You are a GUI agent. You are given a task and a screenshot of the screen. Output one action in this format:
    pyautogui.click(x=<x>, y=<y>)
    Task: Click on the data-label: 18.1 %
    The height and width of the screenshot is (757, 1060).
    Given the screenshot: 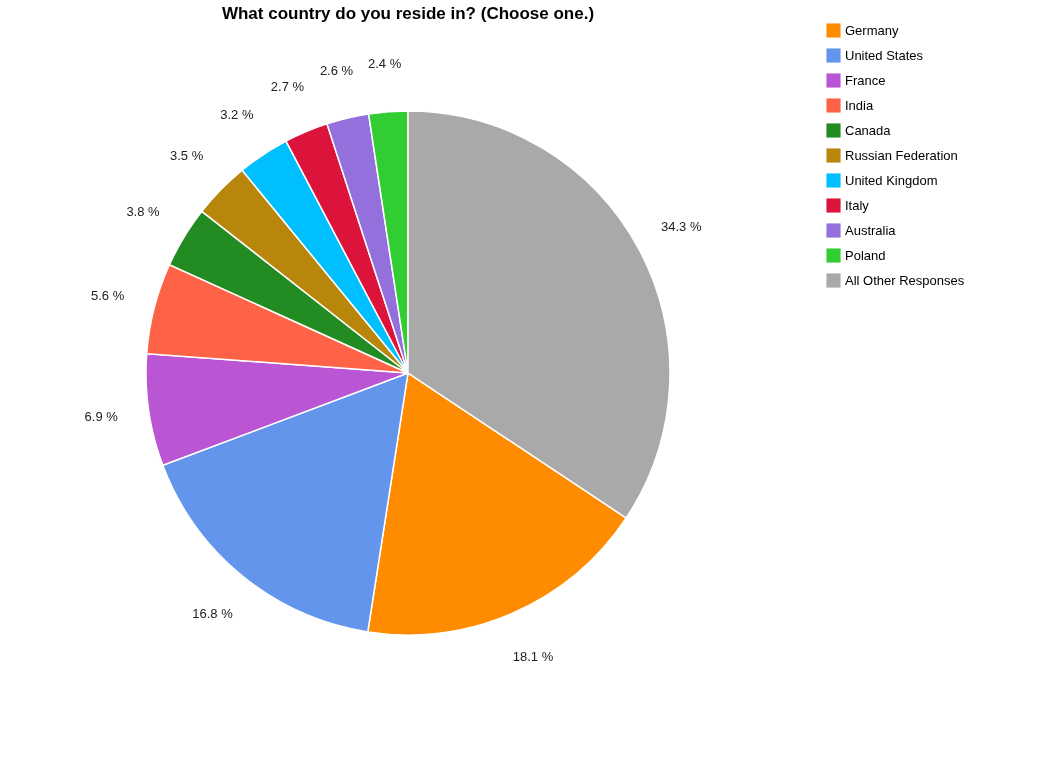 What is the action you would take?
    pyautogui.click(x=533, y=656)
    